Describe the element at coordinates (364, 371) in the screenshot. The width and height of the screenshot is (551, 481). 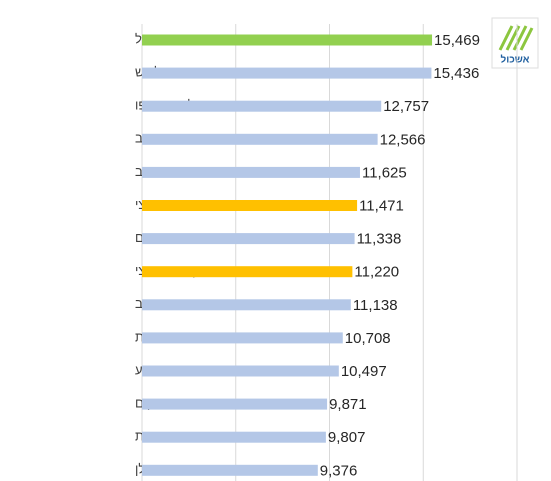
I see `value-label: 10,497` at that location.